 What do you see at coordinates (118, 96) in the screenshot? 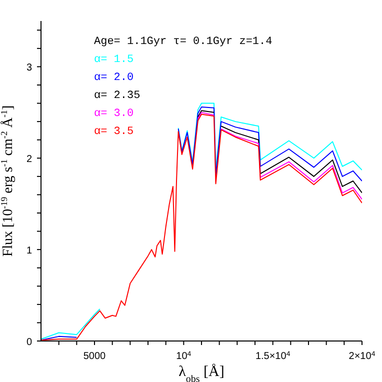
I see `text: α= 2.35` at bounding box center [118, 96].